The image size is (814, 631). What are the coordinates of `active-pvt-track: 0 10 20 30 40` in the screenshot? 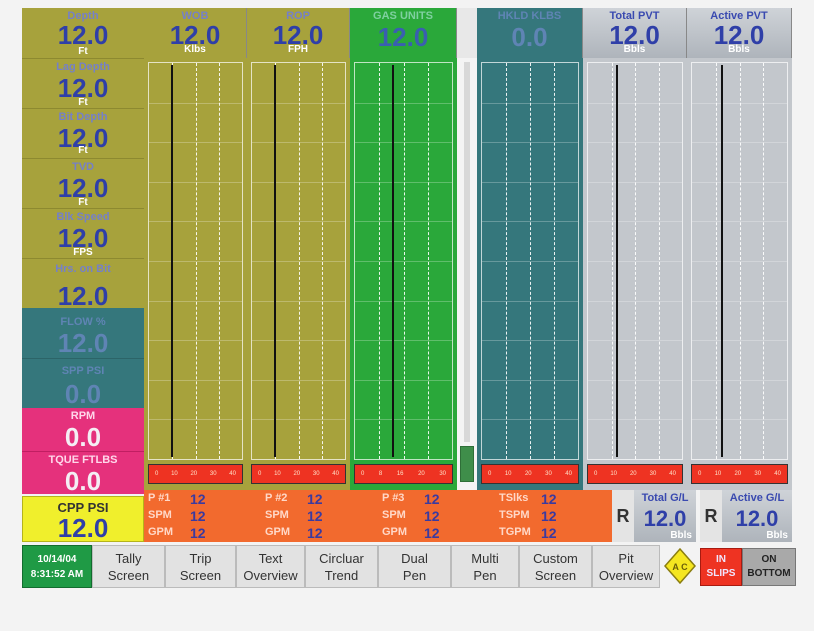 It's located at (739, 274).